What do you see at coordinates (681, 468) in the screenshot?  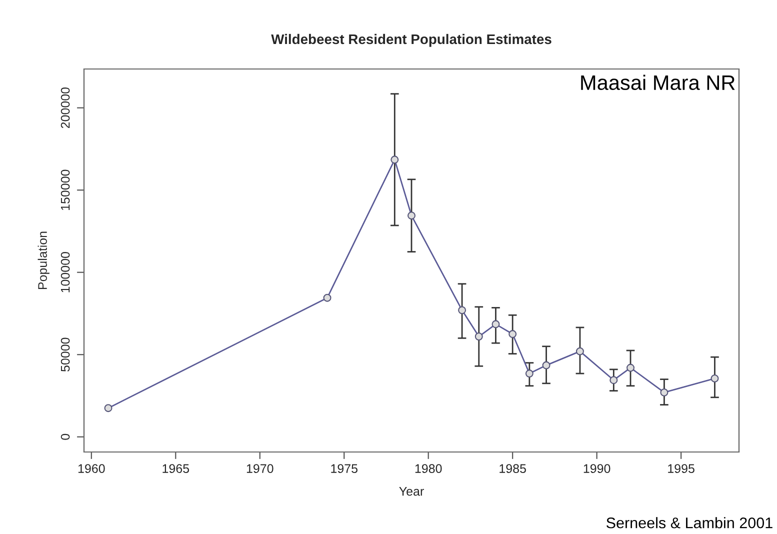 I see `x-tick-label: 1995` at bounding box center [681, 468].